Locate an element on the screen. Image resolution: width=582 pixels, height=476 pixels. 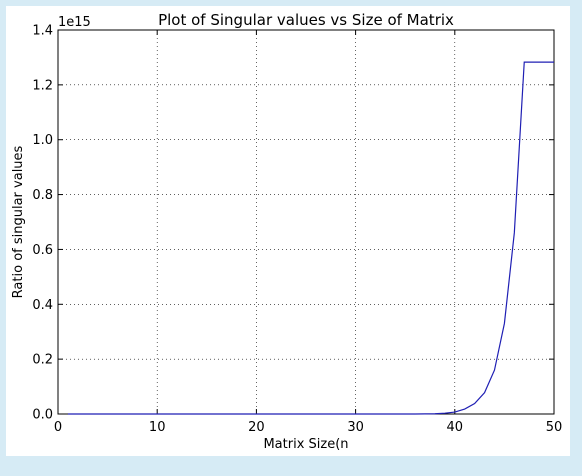
y-tick-label: 0.4 is located at coordinates (42, 305).